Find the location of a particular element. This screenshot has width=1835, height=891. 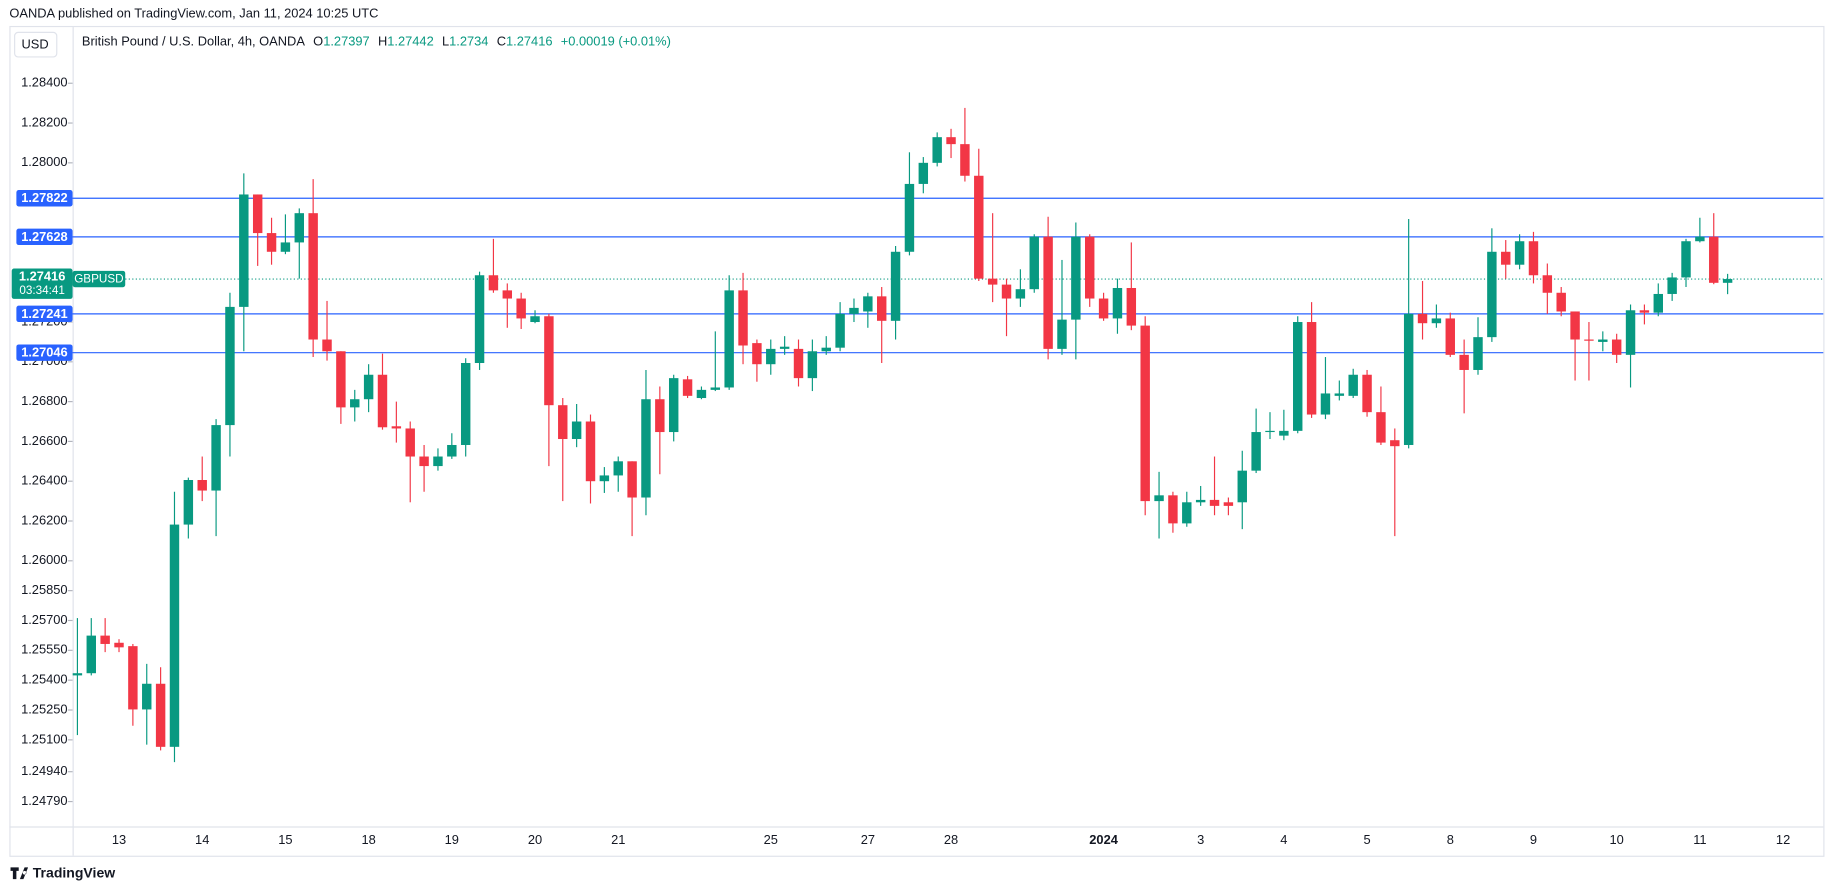

y-tick-label: 1.25700 is located at coordinates (44, 619).